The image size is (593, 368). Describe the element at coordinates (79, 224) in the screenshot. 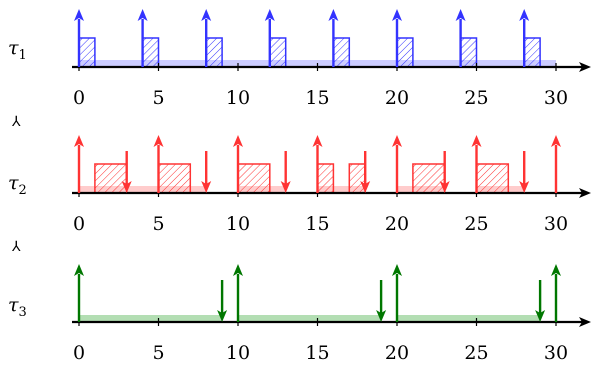

I see `tau2-tick-label: 0` at that location.